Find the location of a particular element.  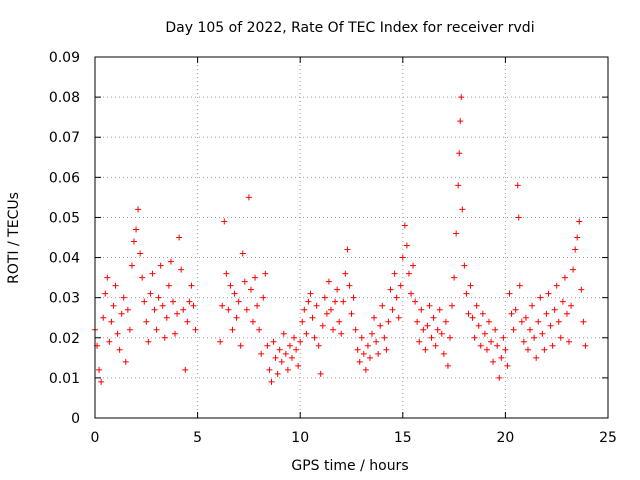

y-tick-label: 0.05 is located at coordinates (64, 218).